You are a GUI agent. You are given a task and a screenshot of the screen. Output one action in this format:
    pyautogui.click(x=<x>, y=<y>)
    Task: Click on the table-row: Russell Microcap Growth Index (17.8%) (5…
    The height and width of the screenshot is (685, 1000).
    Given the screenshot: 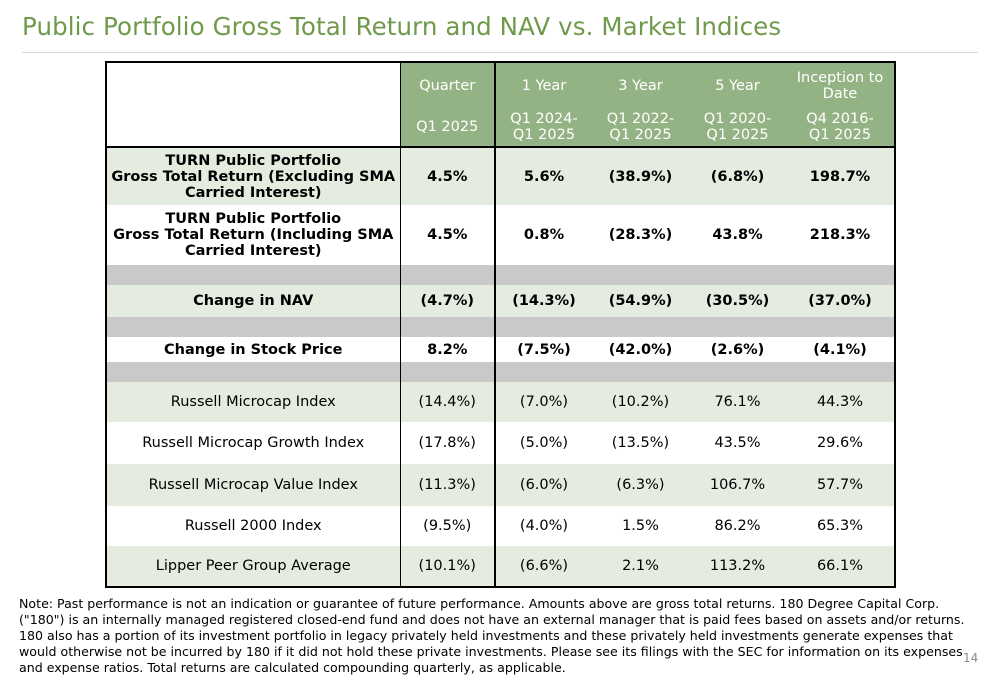 What is the action you would take?
    pyautogui.click(x=500, y=443)
    